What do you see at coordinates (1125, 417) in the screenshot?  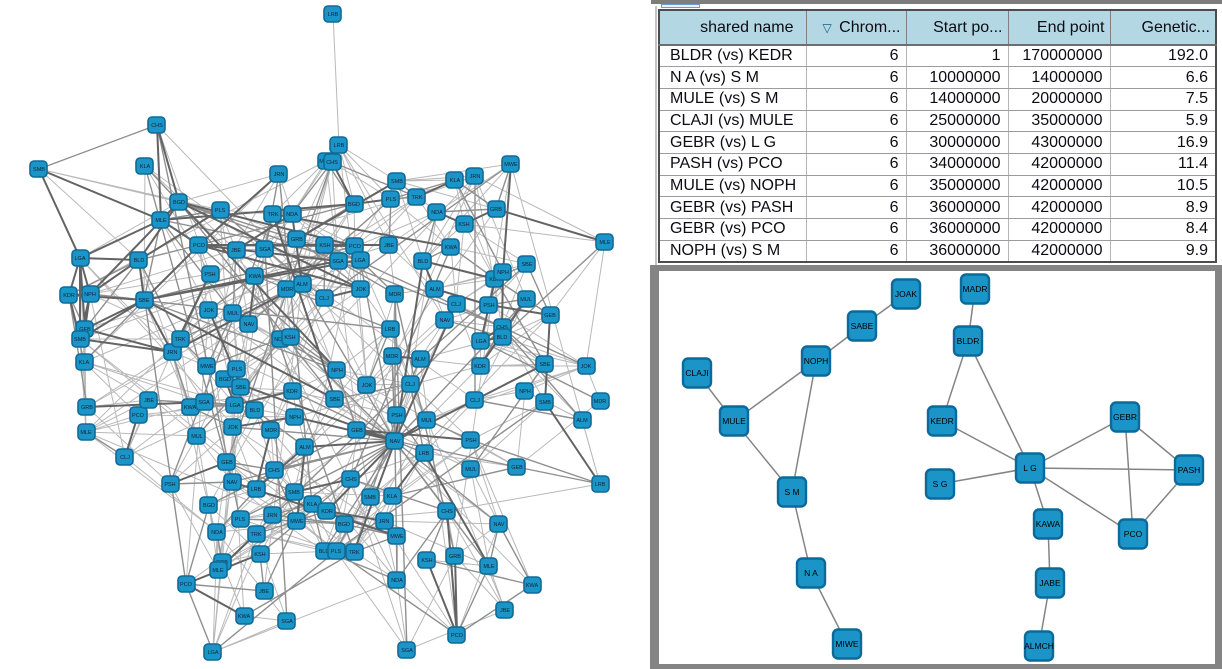 I see `svg-text: GEBR` at bounding box center [1125, 417].